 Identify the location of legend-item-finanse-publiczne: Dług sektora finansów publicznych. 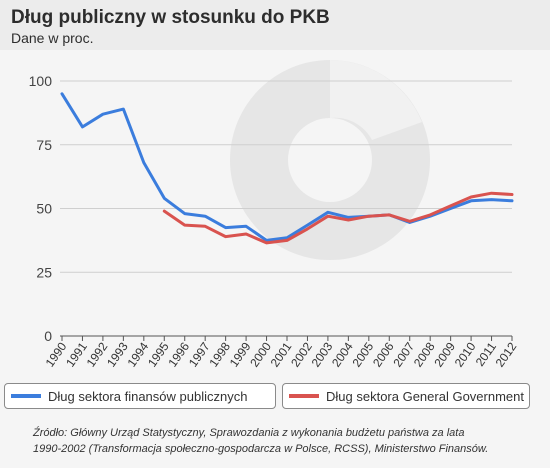
(140, 396).